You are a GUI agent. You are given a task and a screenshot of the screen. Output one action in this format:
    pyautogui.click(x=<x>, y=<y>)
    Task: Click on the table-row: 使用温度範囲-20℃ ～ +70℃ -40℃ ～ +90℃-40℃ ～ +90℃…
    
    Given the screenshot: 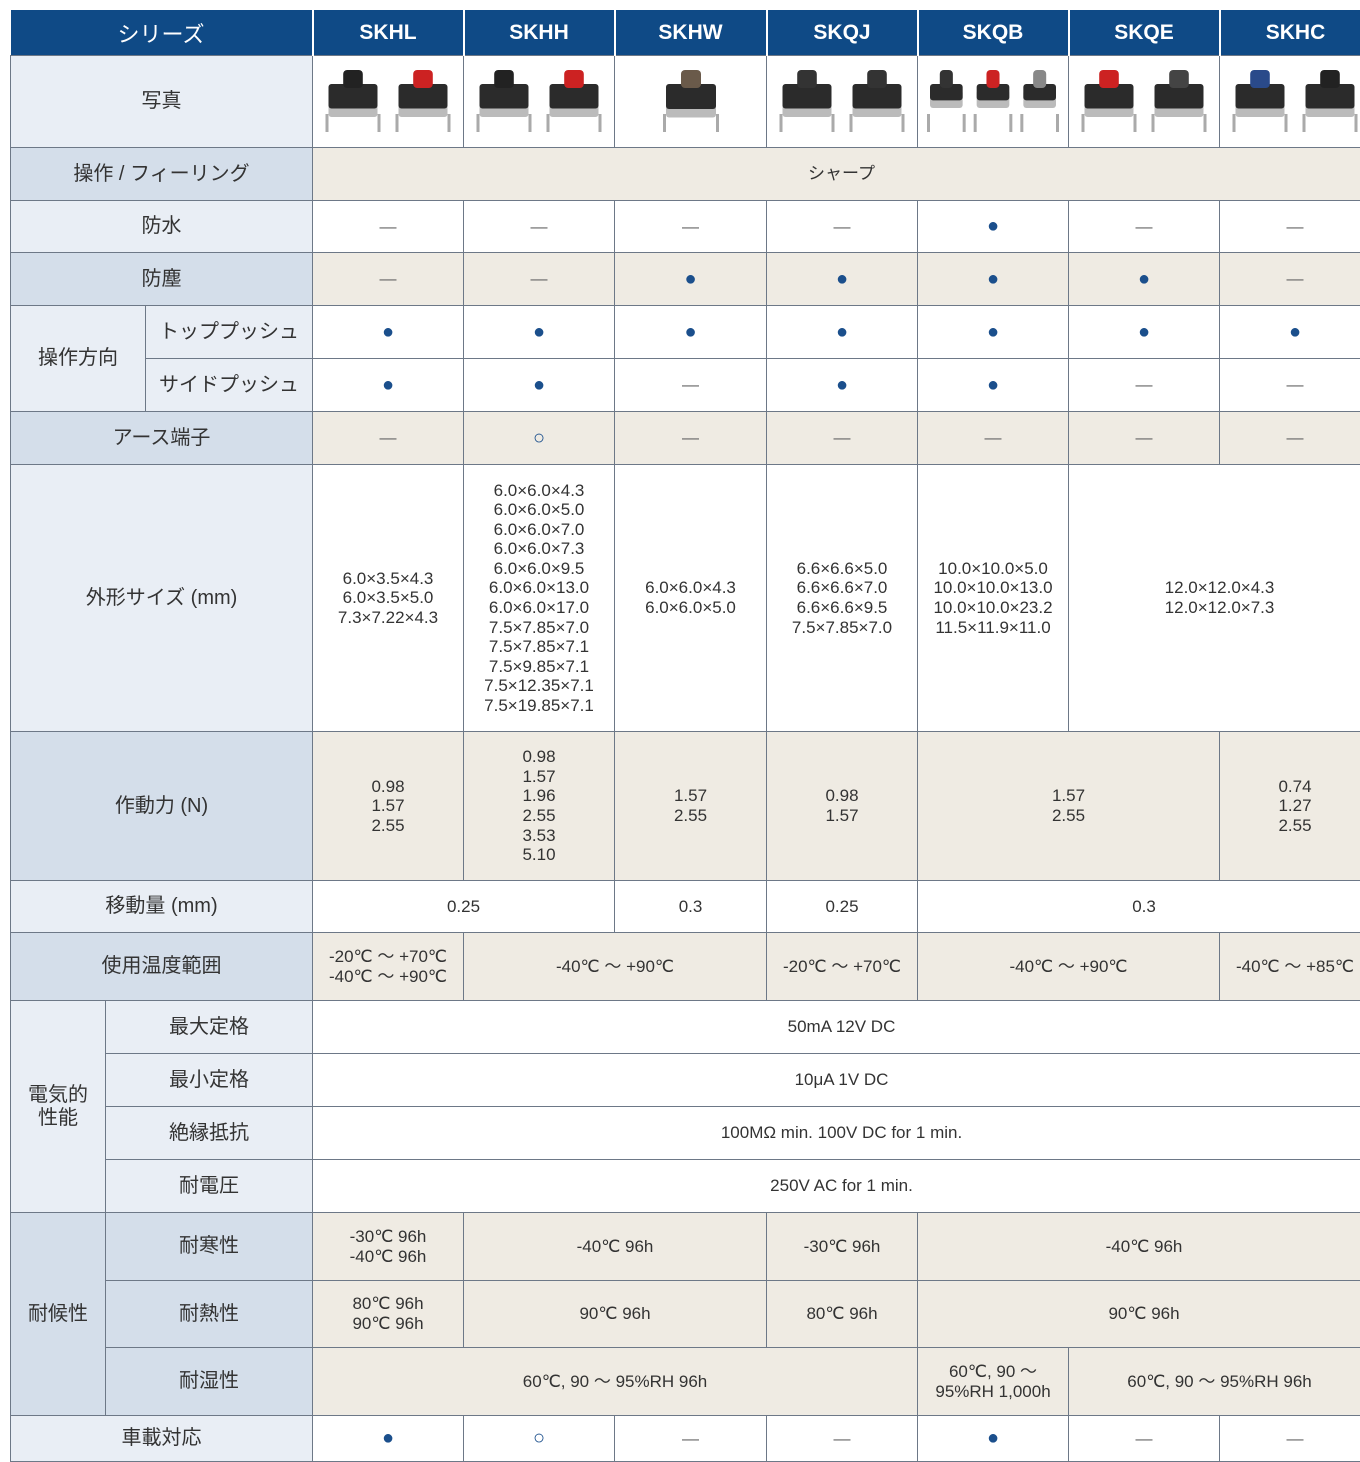 What is the action you would take?
    pyautogui.click(x=685, y=967)
    